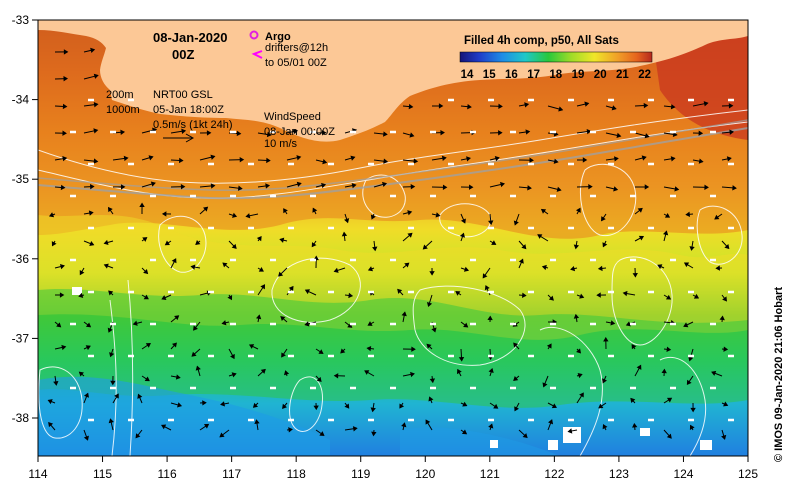  I want to click on x-tick-label: 120, so click(425, 474).